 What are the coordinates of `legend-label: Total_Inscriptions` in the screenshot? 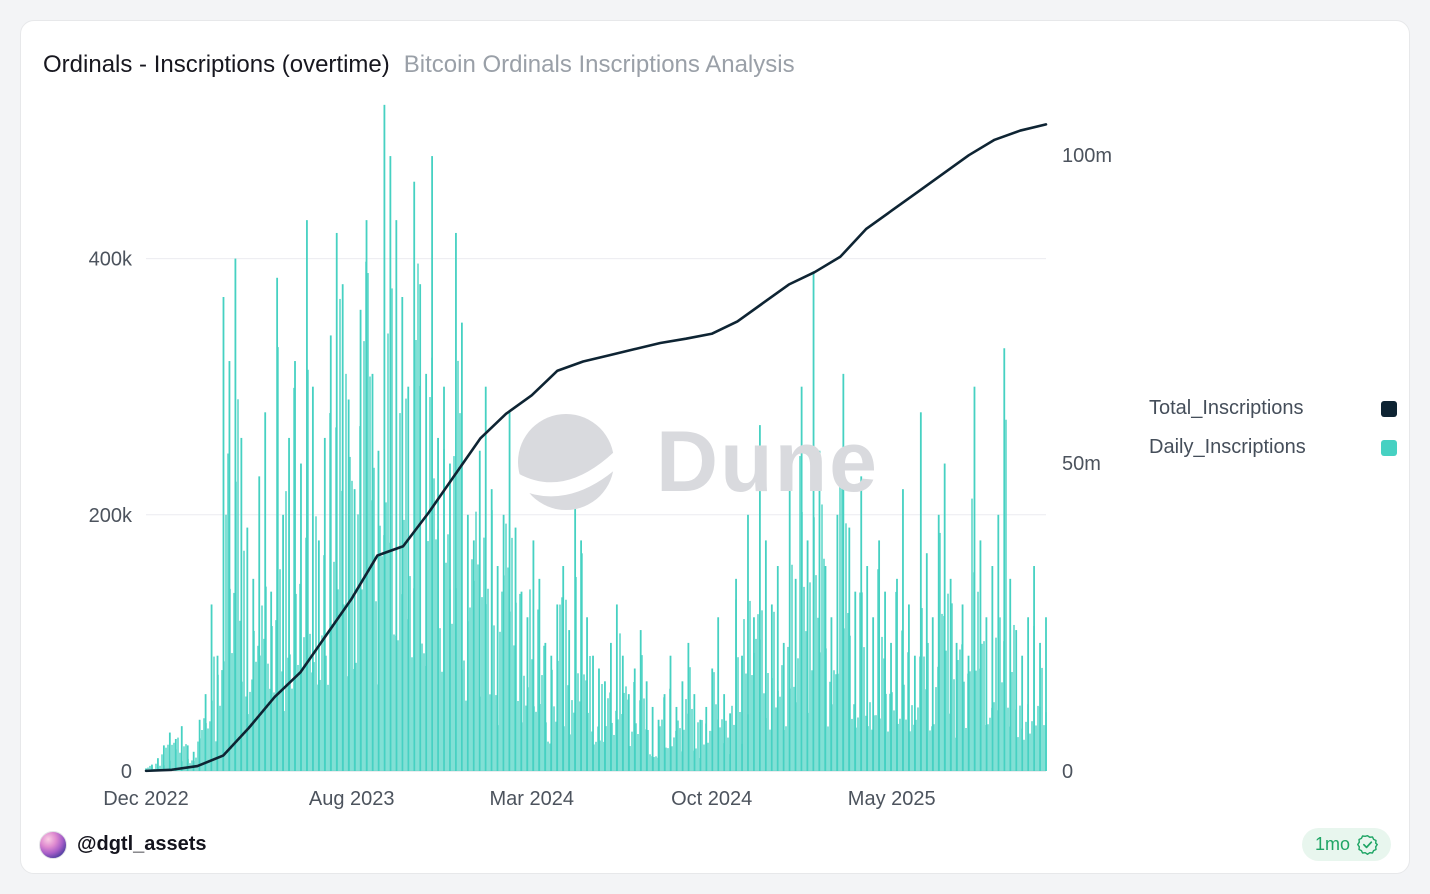 It's located at (1226, 408).